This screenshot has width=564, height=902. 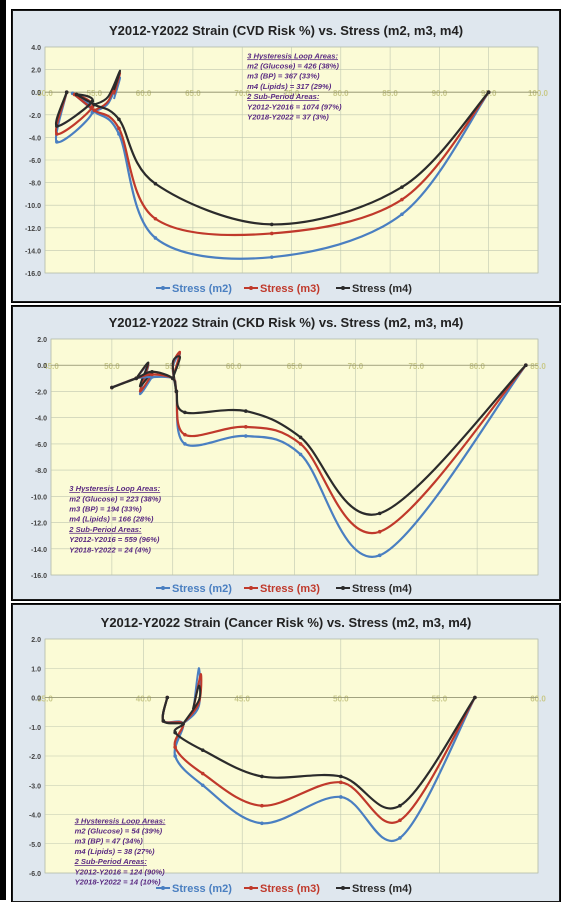 I want to click on annotation-line: m2 (Glucose) = 54 (39%), so click(x=119, y=830).